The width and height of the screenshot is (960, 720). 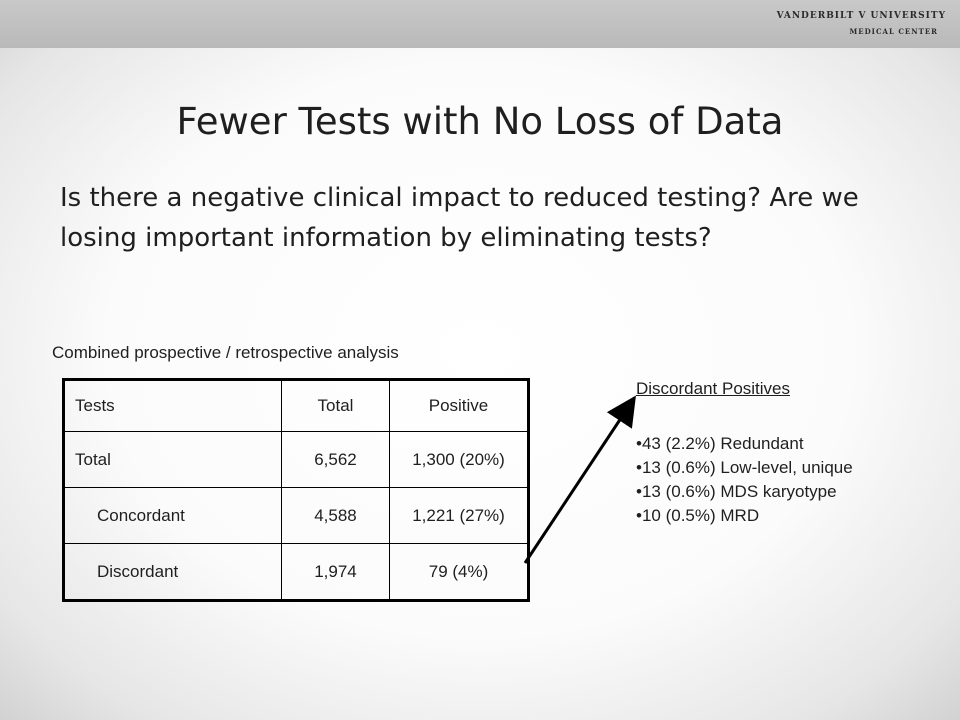 What do you see at coordinates (713, 388) in the screenshot?
I see `discordant-heading: Discordant Positives` at bounding box center [713, 388].